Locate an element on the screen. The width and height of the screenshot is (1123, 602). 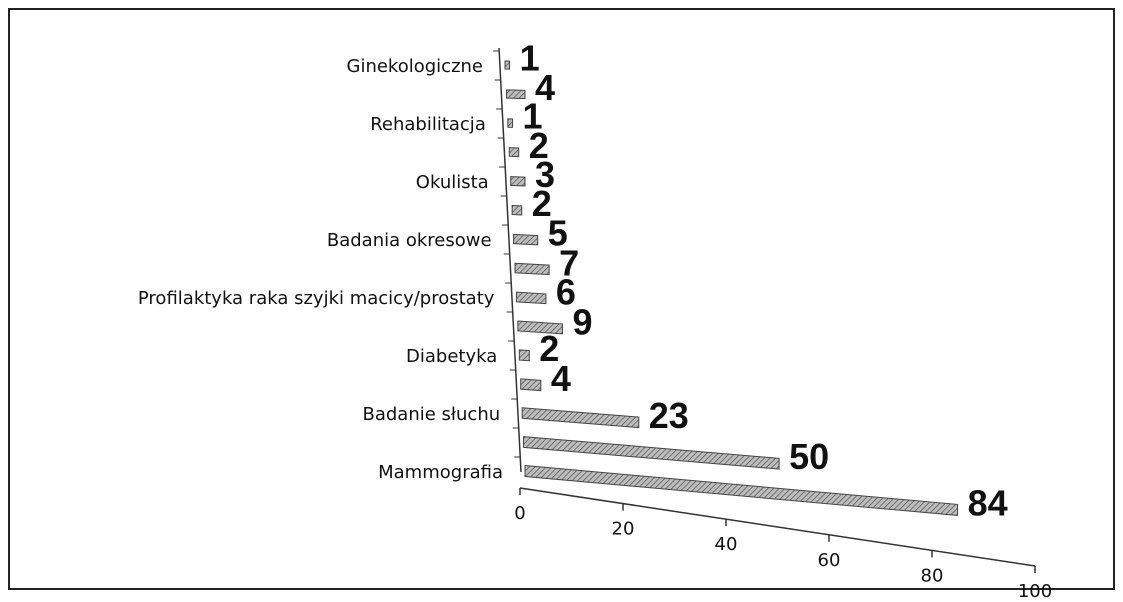
value-axis is located at coordinates (777, 527).